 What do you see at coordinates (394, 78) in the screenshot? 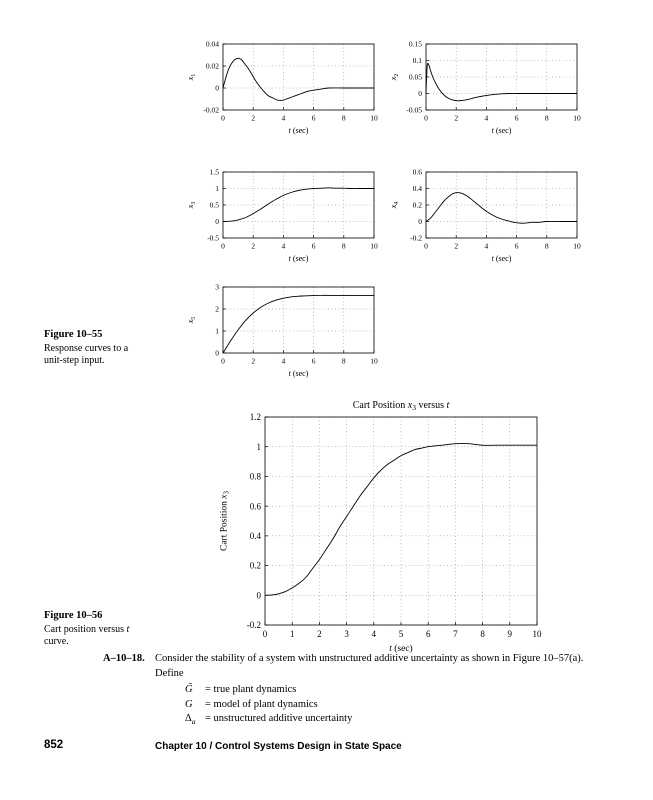
I see `svg-text: x2` at bounding box center [394, 78].